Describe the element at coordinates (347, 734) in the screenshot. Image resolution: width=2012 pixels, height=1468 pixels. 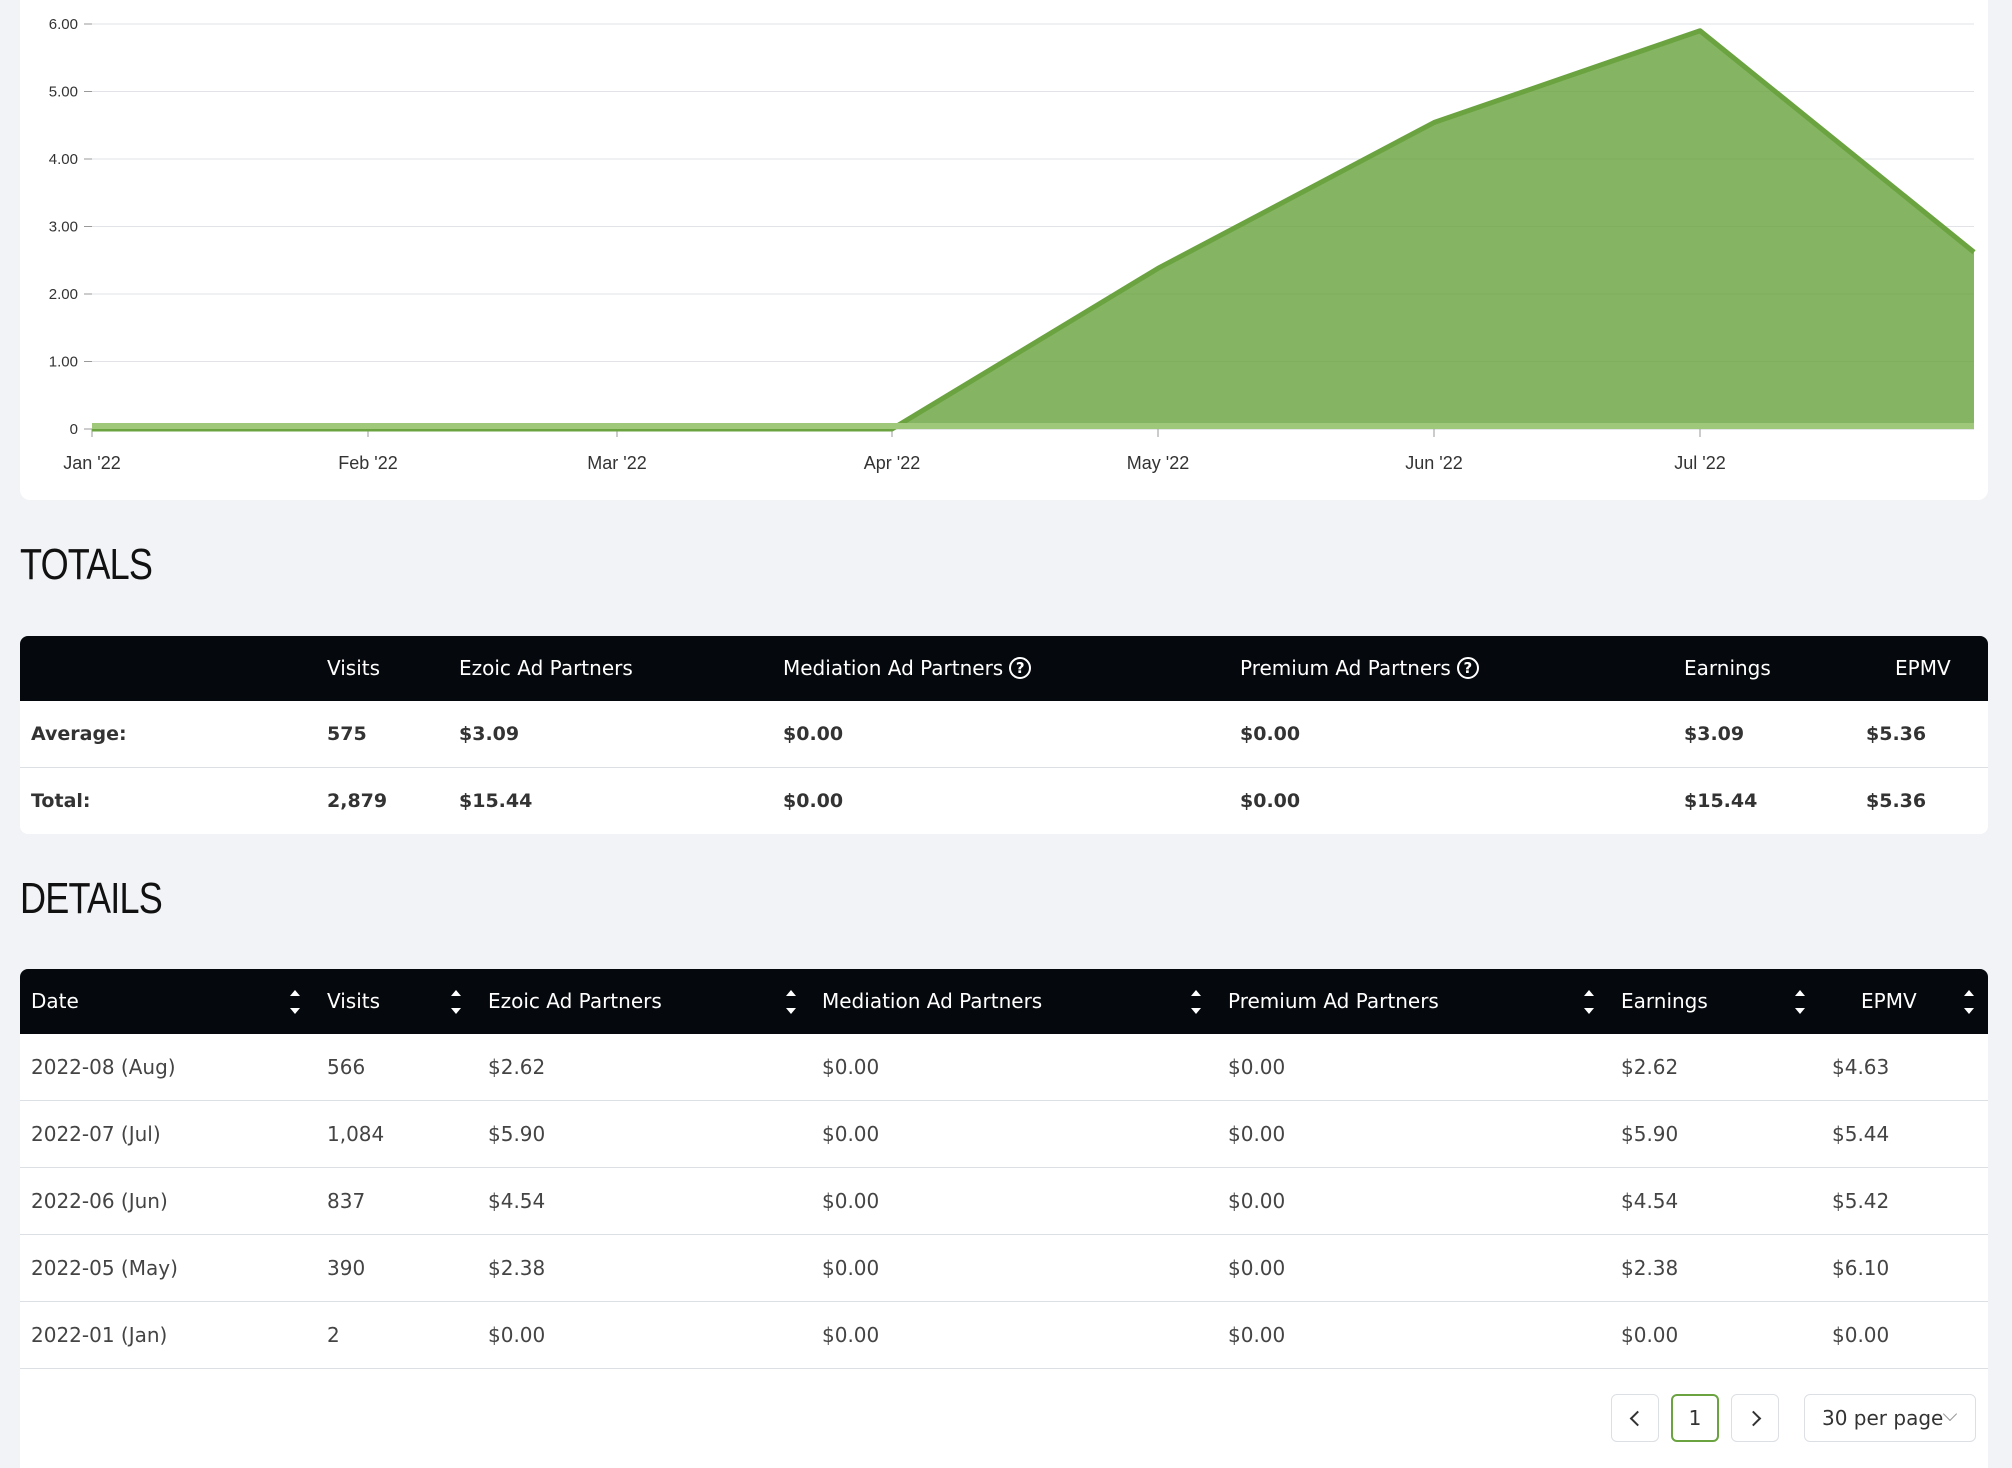
I see `totals-cell-visits: 575` at that location.